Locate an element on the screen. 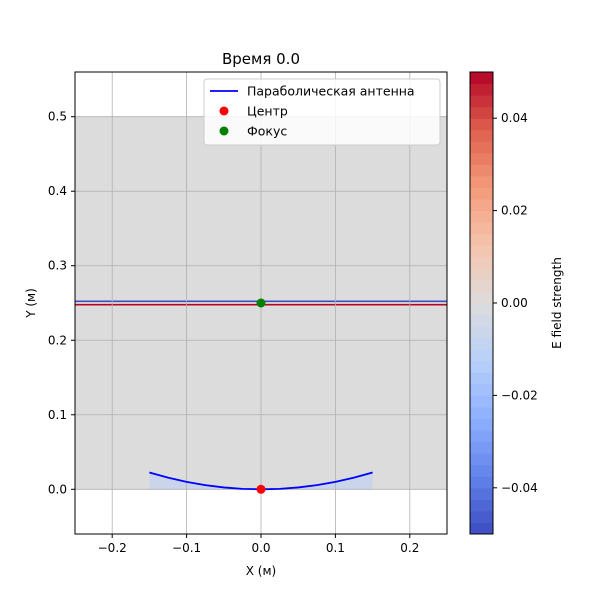  legend-label: Центр is located at coordinates (267, 111).